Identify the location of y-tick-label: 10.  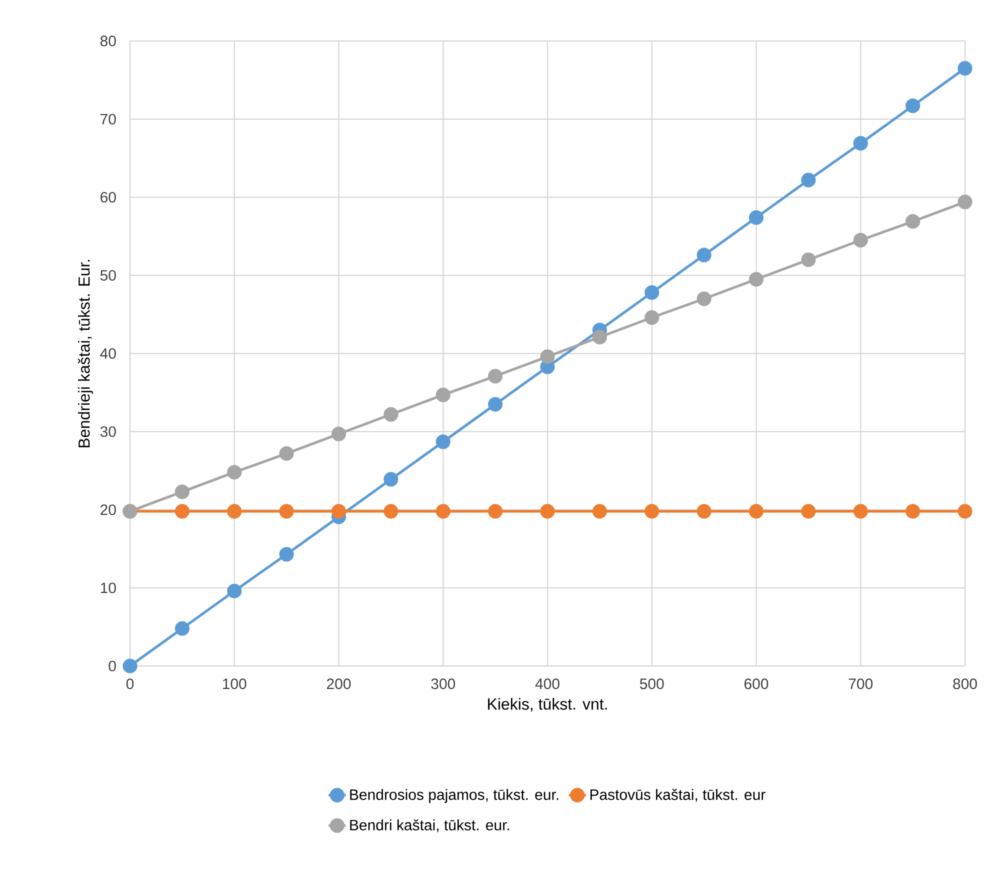
(108, 588).